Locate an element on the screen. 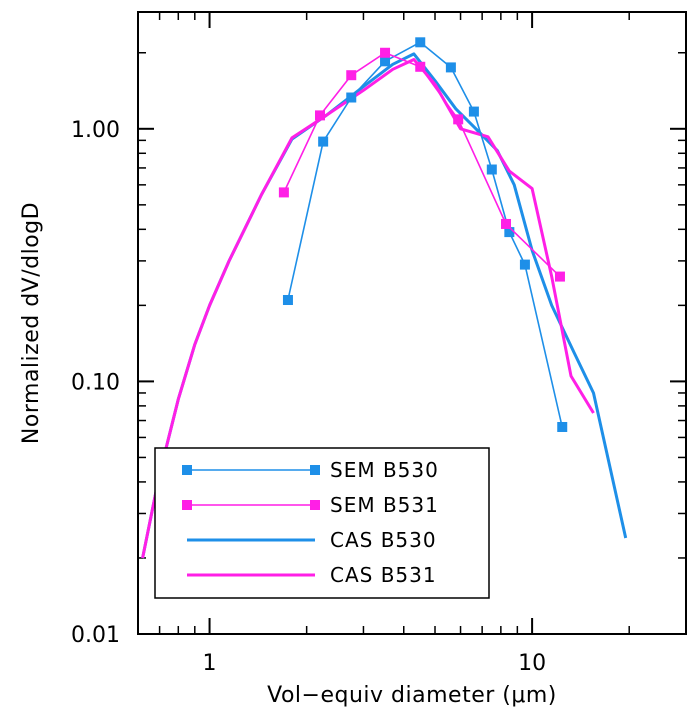  legend-box is located at coordinates (322, 523).